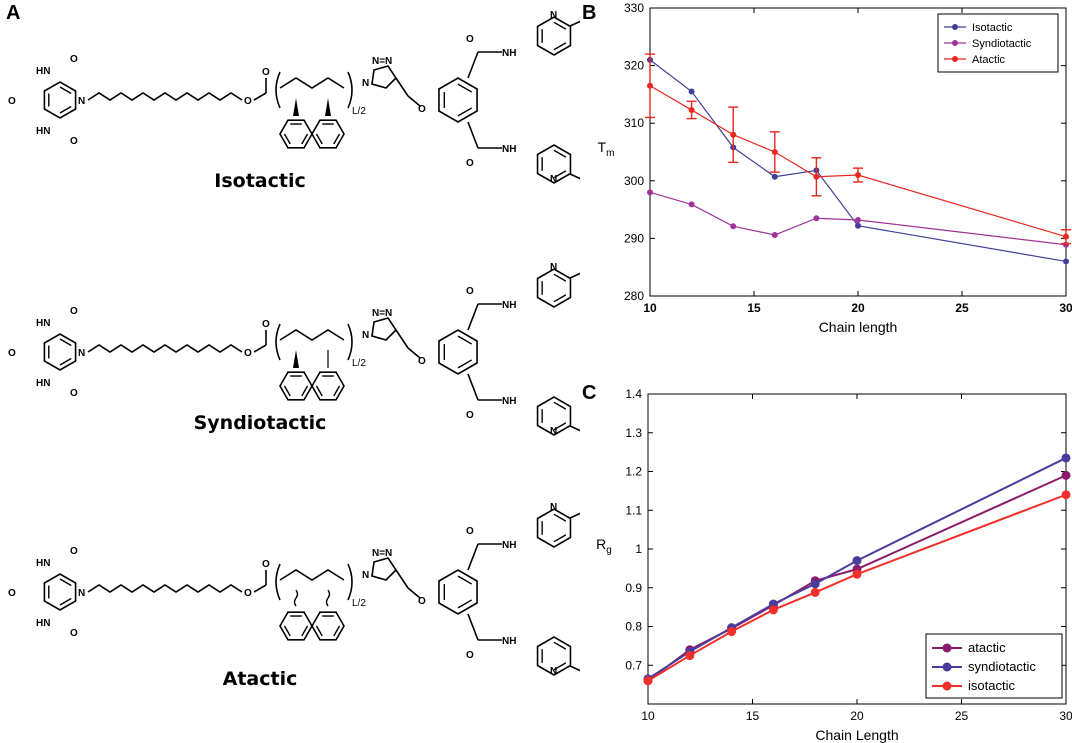 Image resolution: width=1072 pixels, height=743 pixels. Describe the element at coordinates (296, 107) in the screenshot. I see `wedge-bond` at that location.